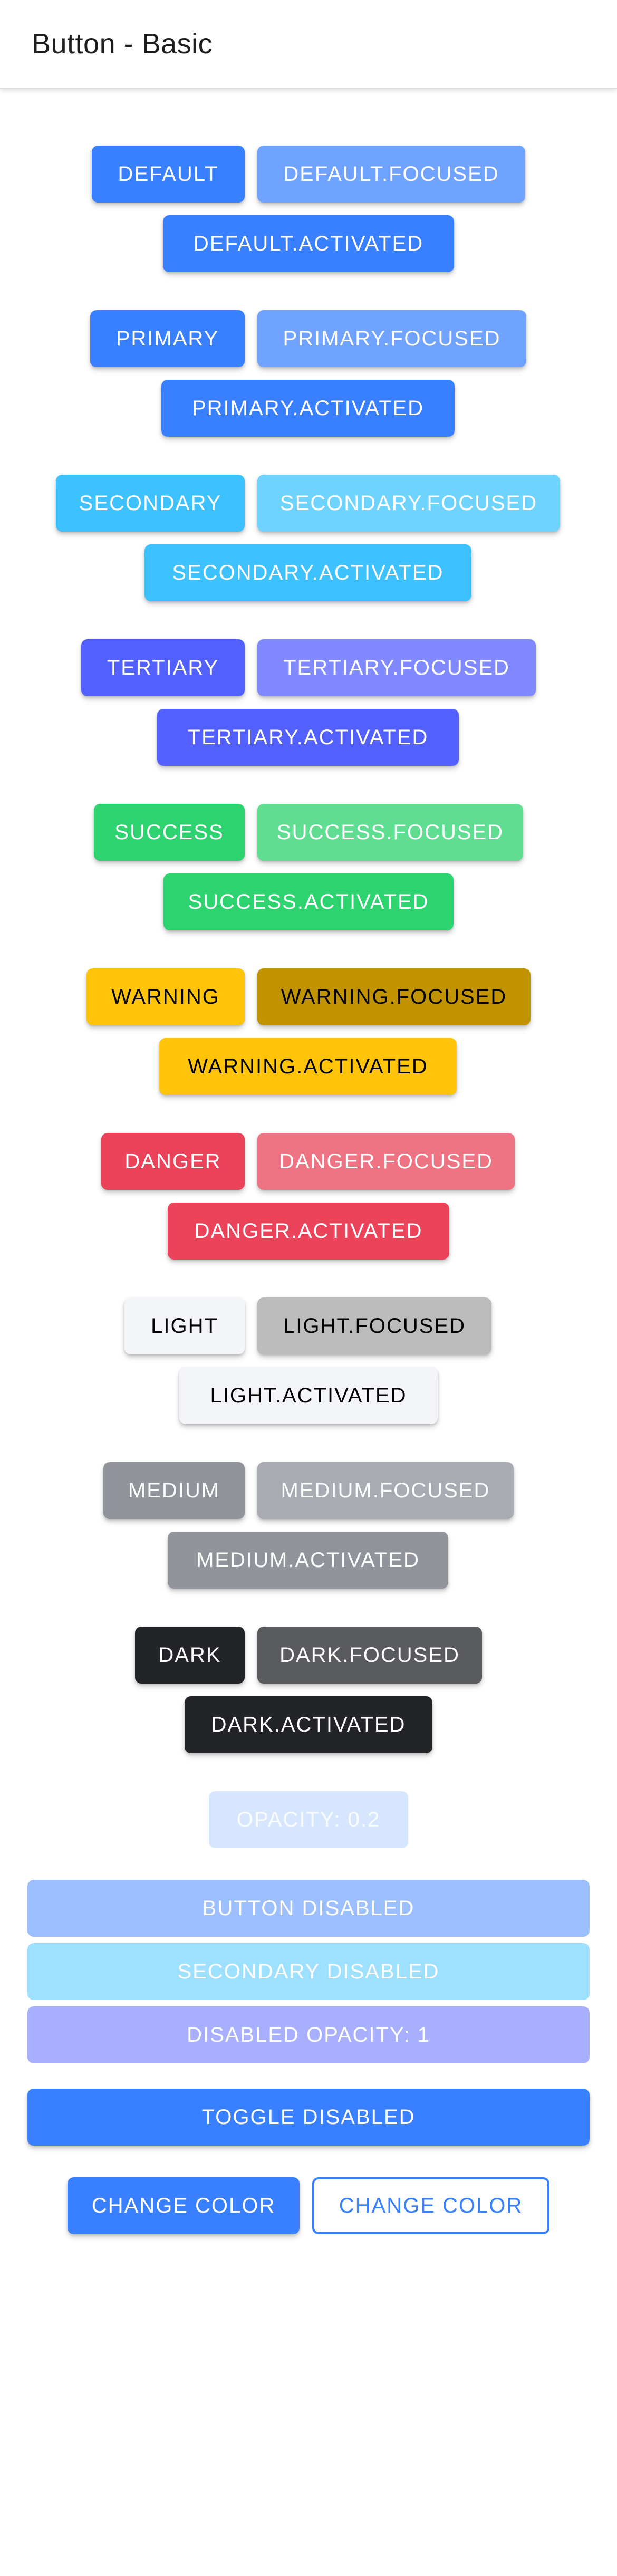 The image size is (617, 2576). I want to click on default-focused-button: DEFAULT.FOCUSED, so click(391, 175).